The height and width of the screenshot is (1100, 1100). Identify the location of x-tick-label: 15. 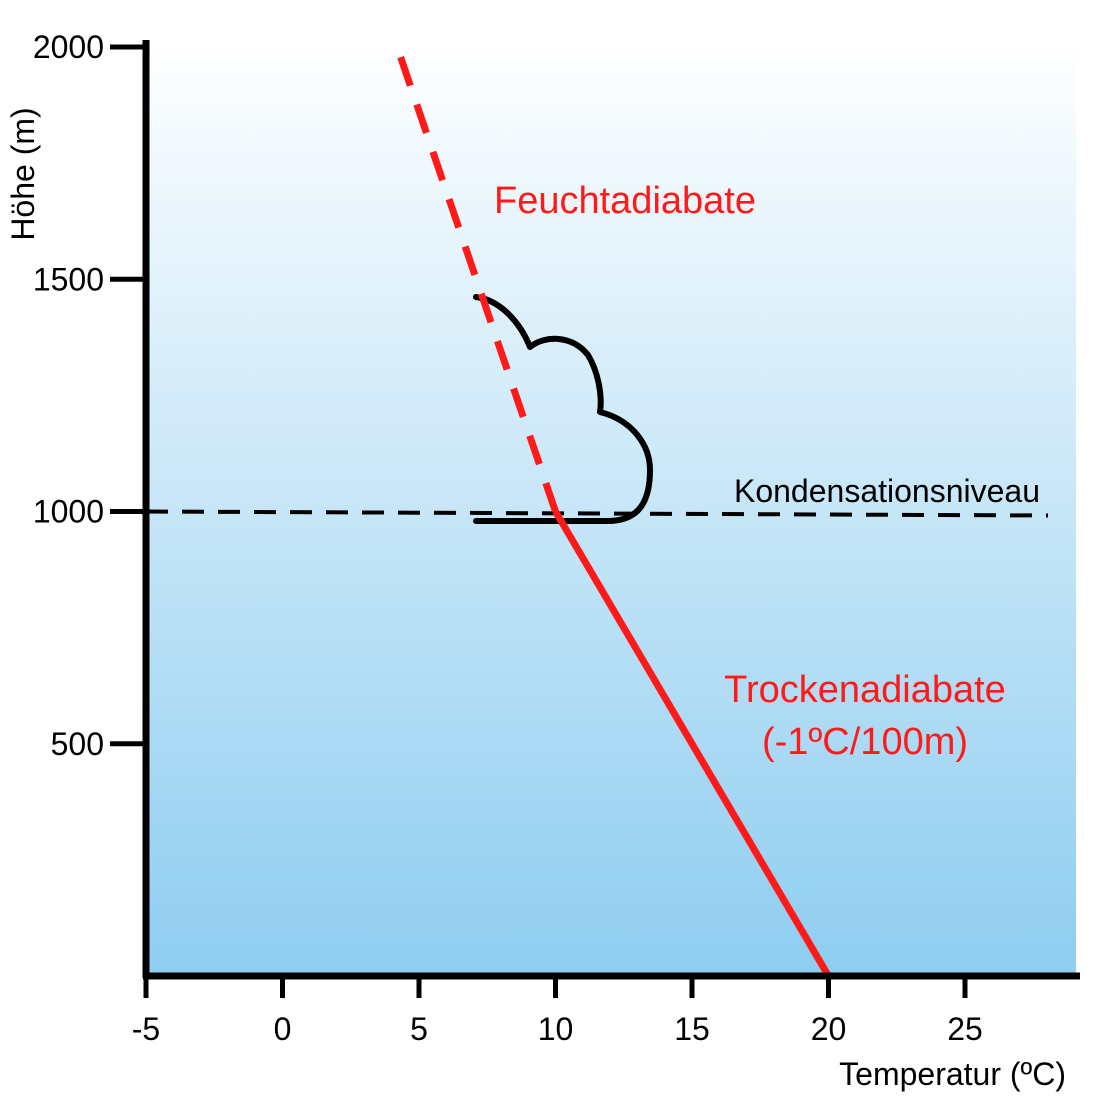
(692, 1029).